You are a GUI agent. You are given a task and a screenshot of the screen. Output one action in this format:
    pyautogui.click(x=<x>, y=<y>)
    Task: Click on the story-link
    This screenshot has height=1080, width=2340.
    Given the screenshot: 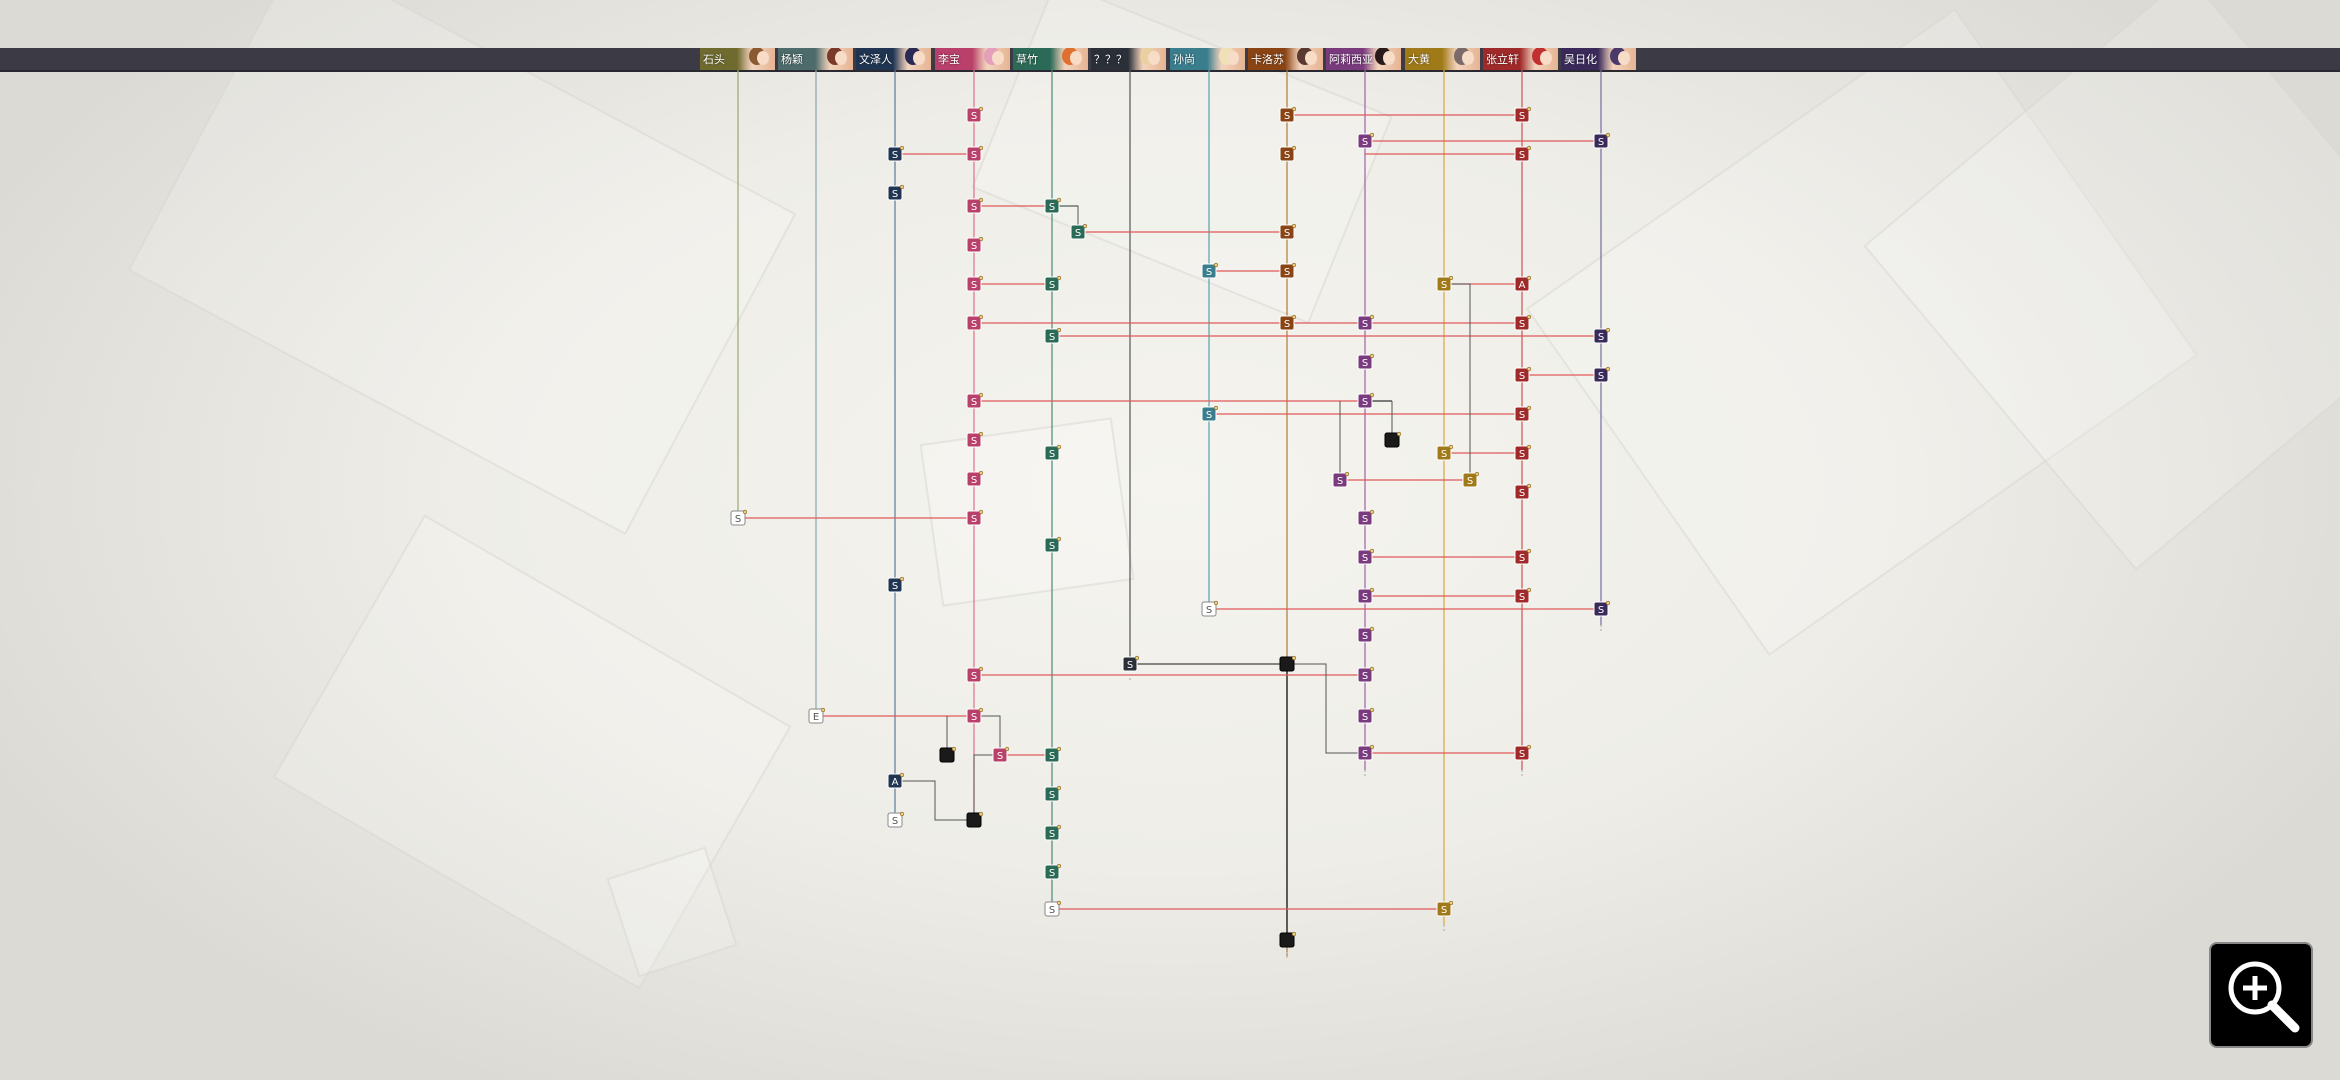 What is the action you would take?
    pyautogui.click(x=986, y=787)
    